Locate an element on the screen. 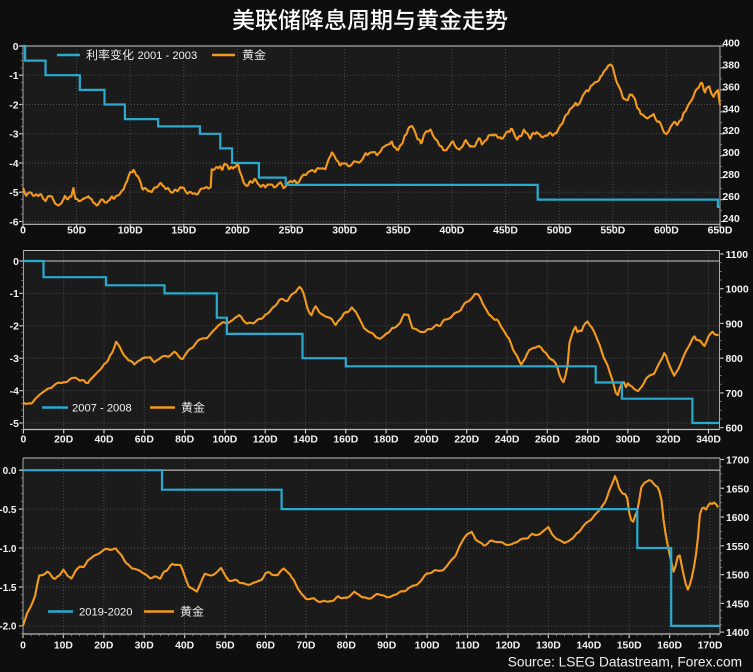 The width and height of the screenshot is (753, 672). svg-text: 800 is located at coordinates (735, 359).